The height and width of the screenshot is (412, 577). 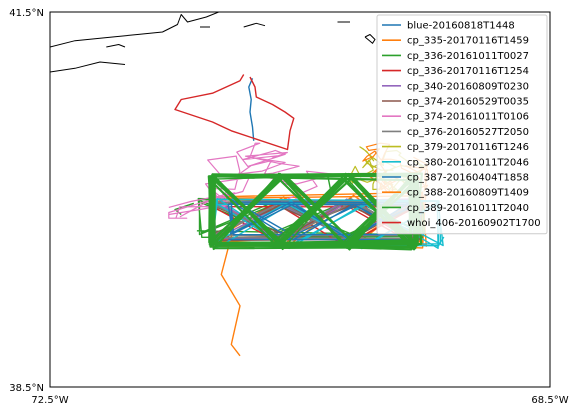 I want to click on legend-label: blue-20160818T1448, so click(x=461, y=26).